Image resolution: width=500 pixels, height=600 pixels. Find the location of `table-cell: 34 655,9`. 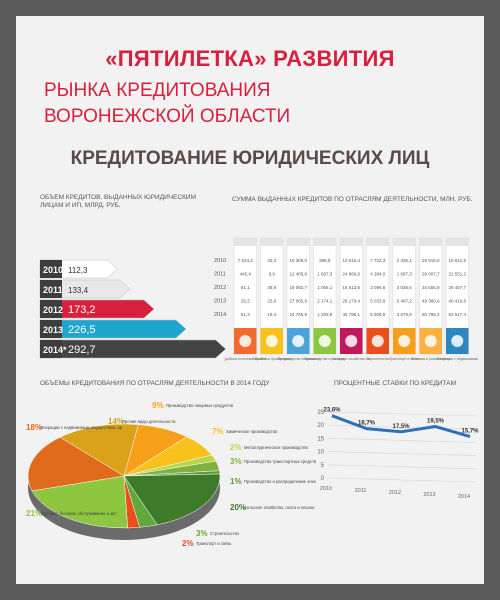

table-cell: 34 655,9 is located at coordinates (431, 287).